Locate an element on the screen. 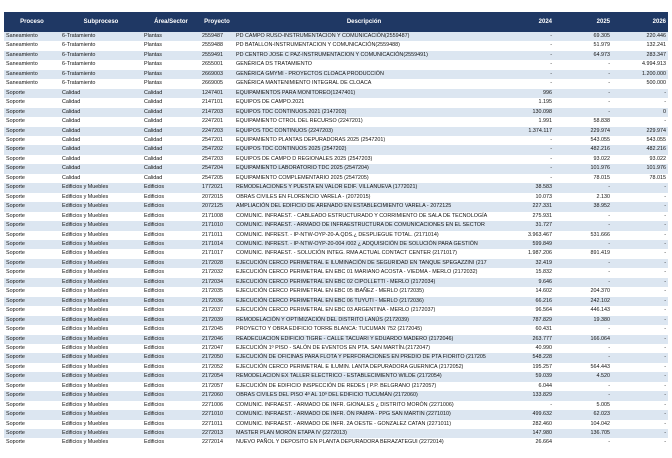  year-value-cell: 78.015 is located at coordinates (583, 178).